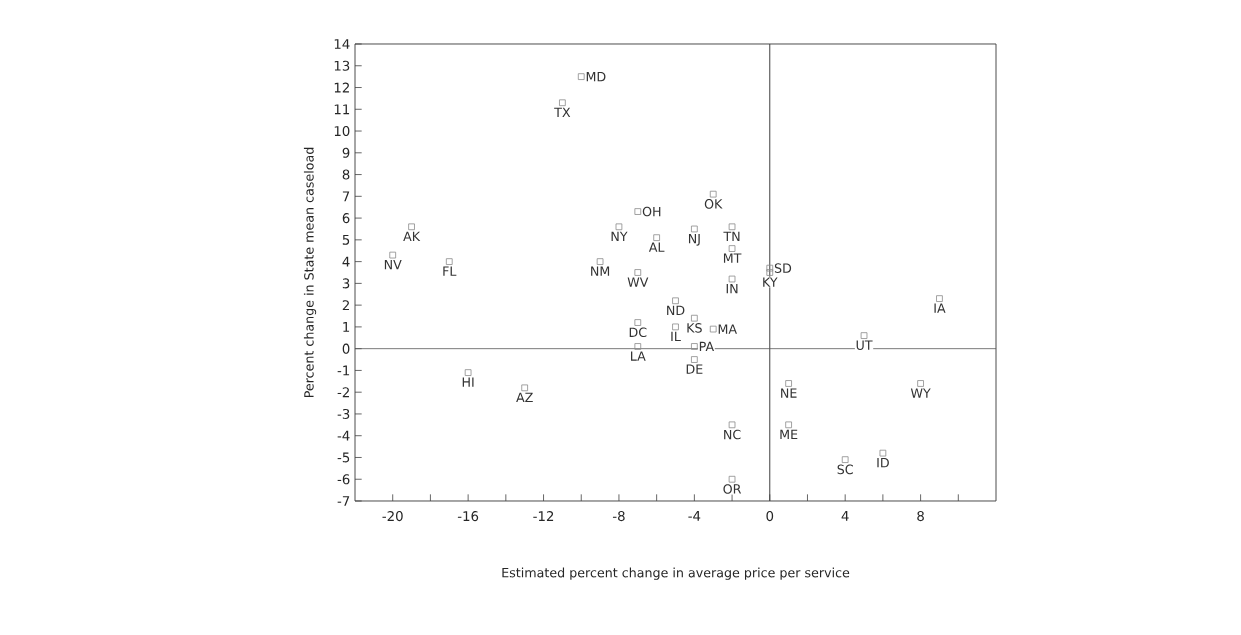 The width and height of the screenshot is (1241, 635). What do you see at coordinates (940, 308) in the screenshot?
I see `annotation: IA` at bounding box center [940, 308].